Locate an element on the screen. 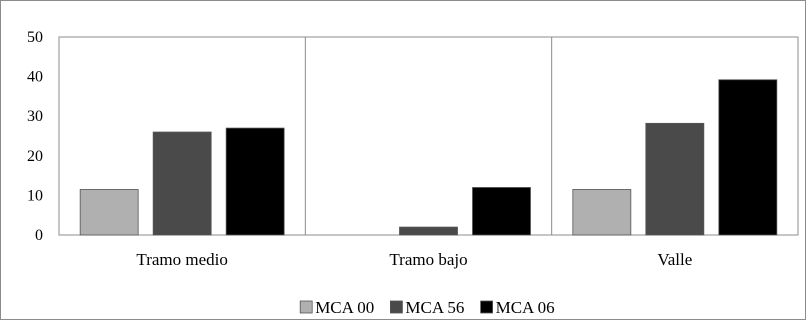 The height and width of the screenshot is (321, 806). legend-label: MCA 56 is located at coordinates (434, 307).